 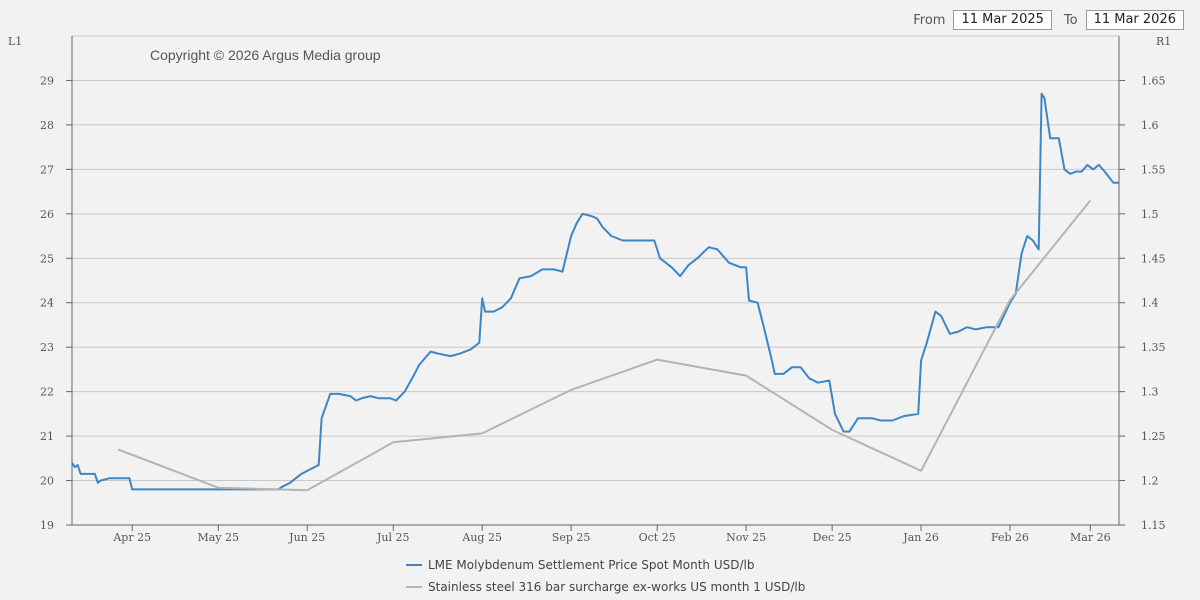 What do you see at coordinates (1150, 214) in the screenshot?
I see `right-tick-label: 1.5` at bounding box center [1150, 214].